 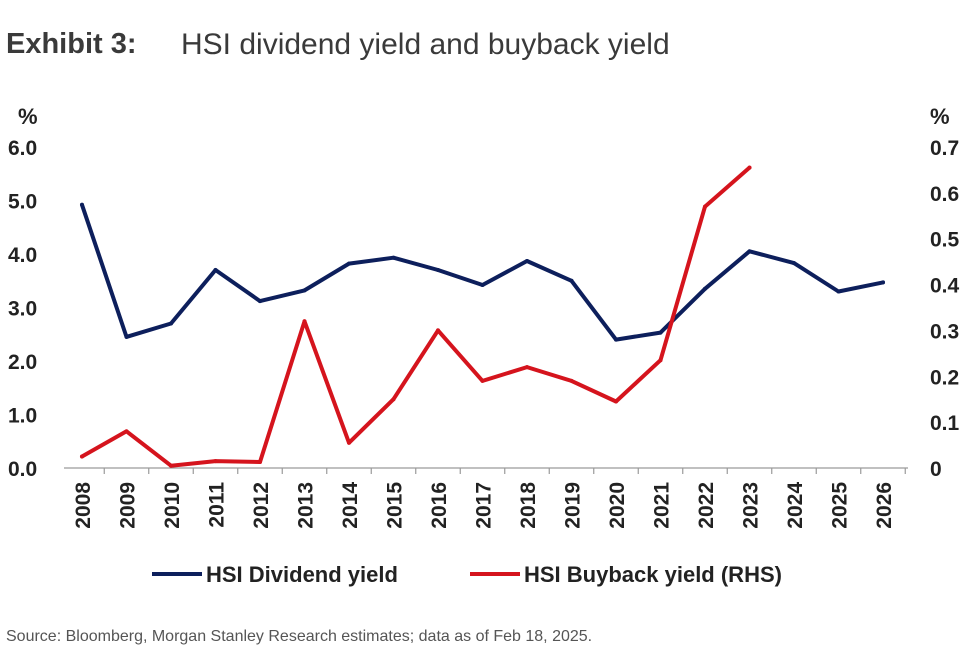 I want to click on x-tick-label: 2009, so click(x=128, y=505).